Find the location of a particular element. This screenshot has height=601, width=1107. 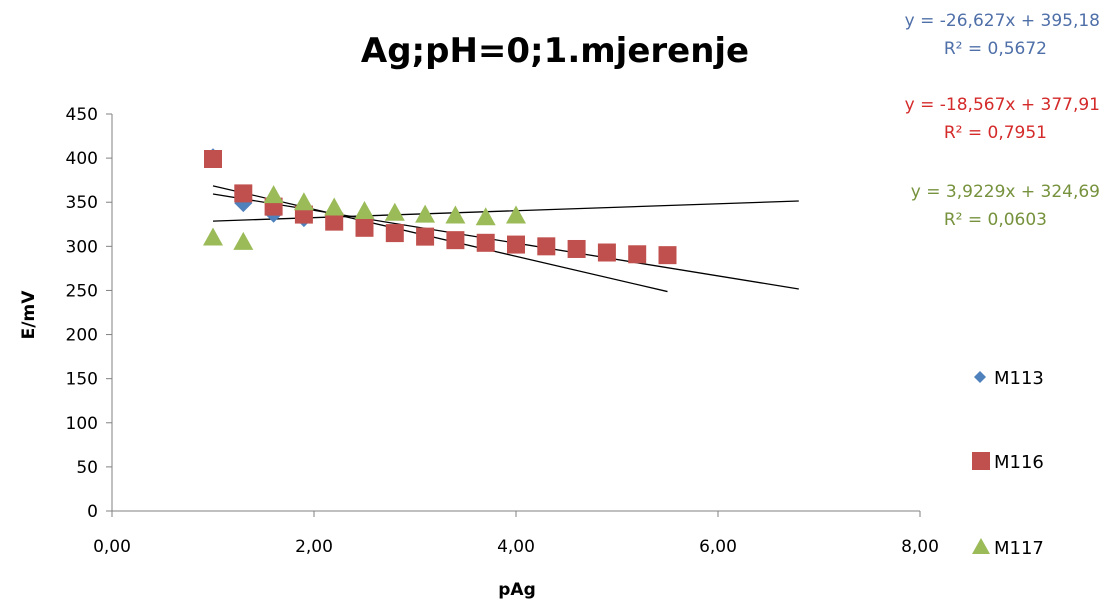

trendline-r-squared: R² = 0,7951 is located at coordinates (995, 133).